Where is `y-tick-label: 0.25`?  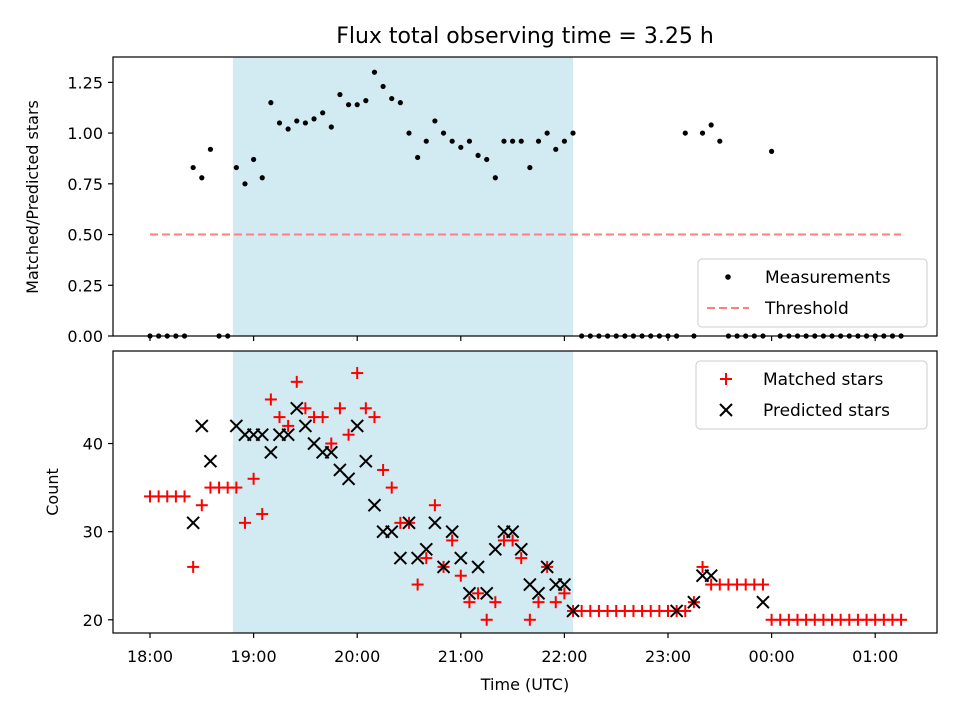 y-tick-label: 0.25 is located at coordinates (85, 285).